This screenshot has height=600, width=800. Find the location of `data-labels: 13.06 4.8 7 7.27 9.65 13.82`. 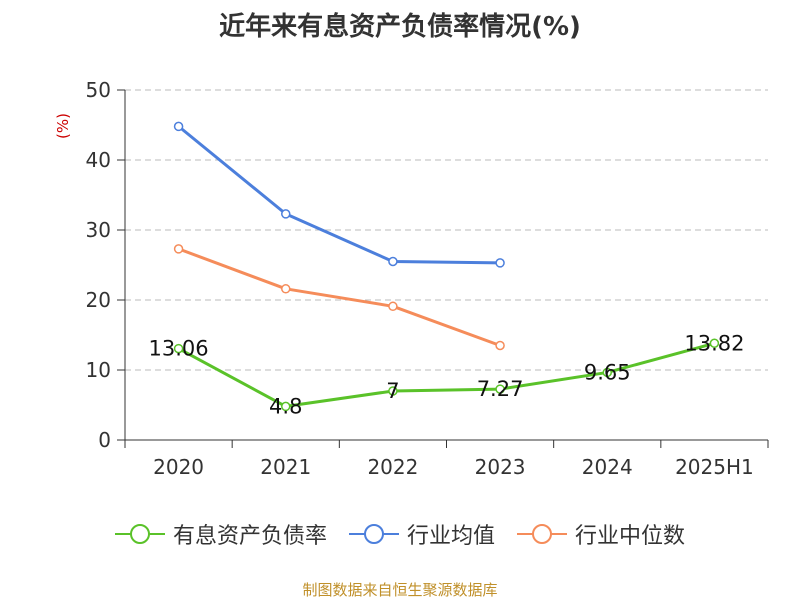

data-labels: 13.06 4.8 7 7.27 9.65 13.82 is located at coordinates (447, 374).